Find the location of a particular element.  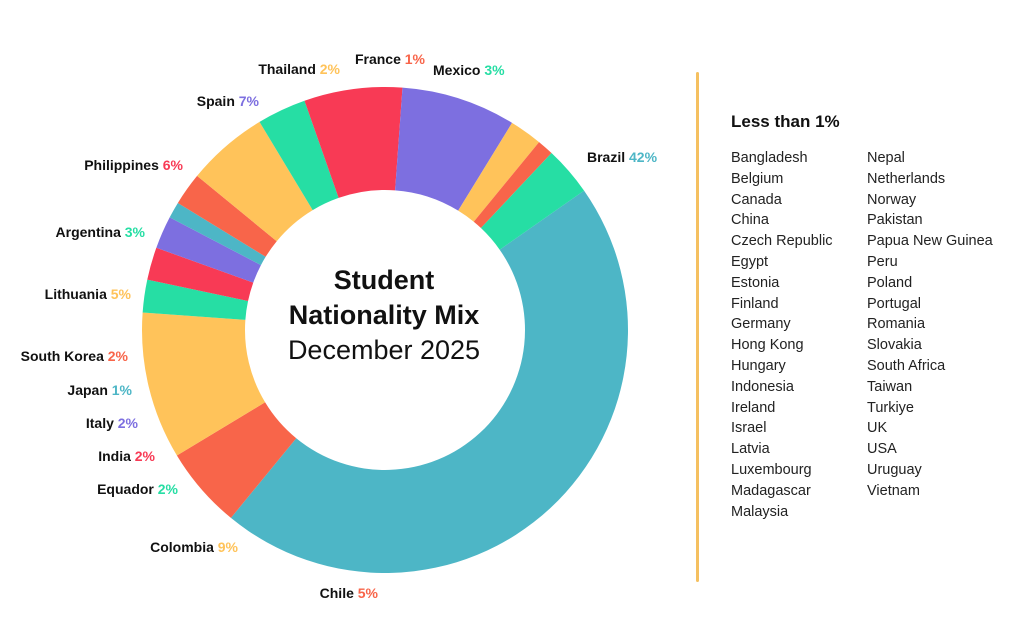

slice-lithuania is located at coordinates (255, 181).